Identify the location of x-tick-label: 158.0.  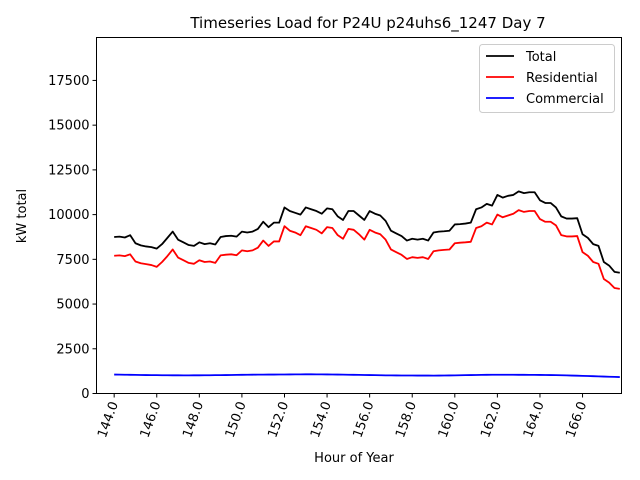
(406, 420).